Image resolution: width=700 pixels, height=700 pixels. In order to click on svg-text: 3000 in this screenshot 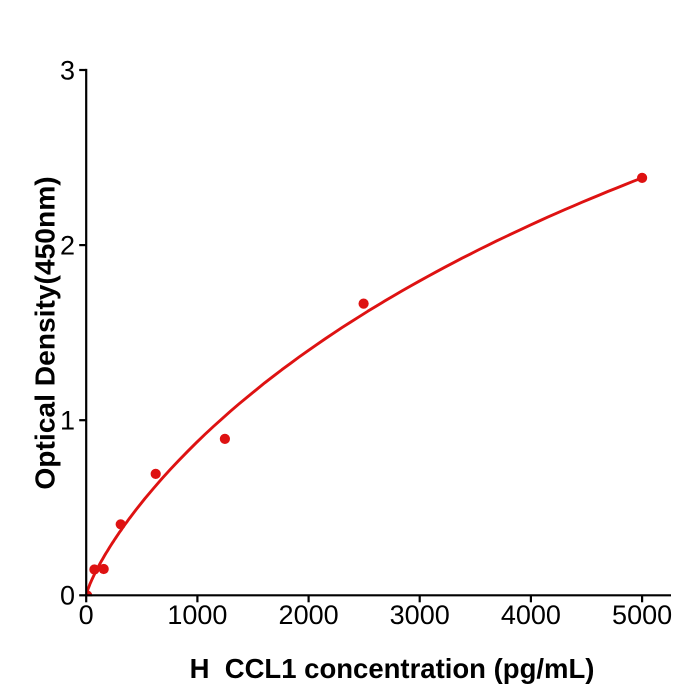, I will do `click(420, 615)`.